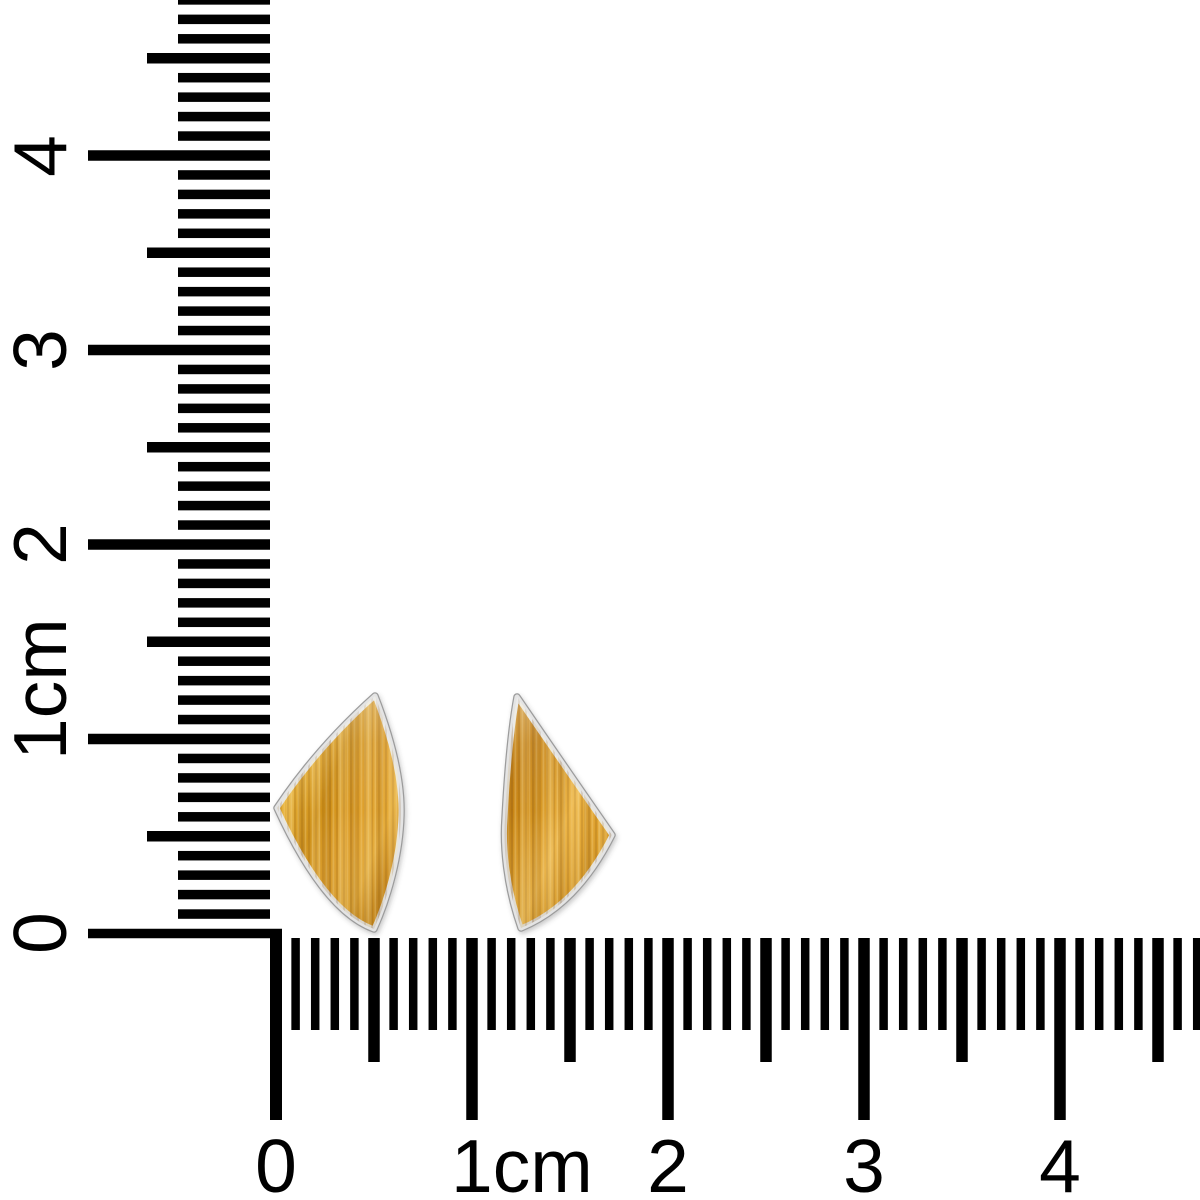  Describe the element at coordinates (1060, 1162) in the screenshot. I see `horizontal-label-4: 4` at that location.